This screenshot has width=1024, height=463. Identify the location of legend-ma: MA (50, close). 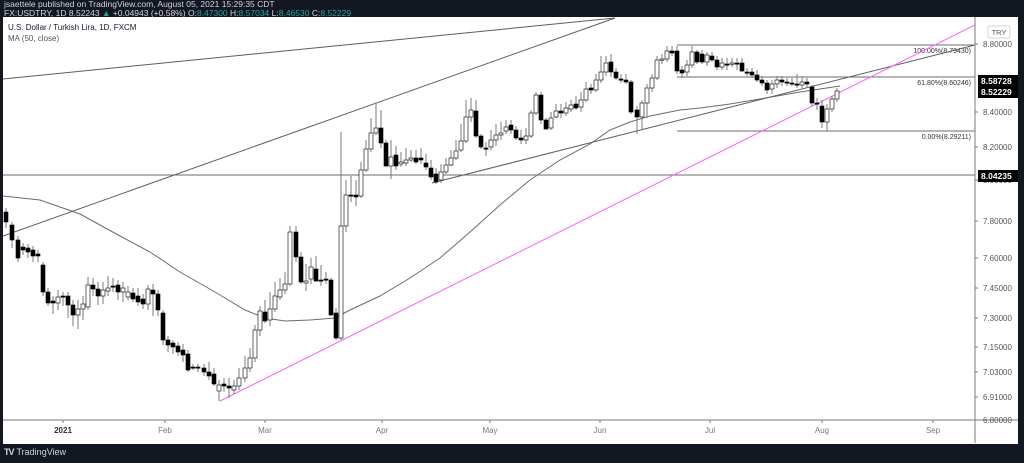
(34, 38).